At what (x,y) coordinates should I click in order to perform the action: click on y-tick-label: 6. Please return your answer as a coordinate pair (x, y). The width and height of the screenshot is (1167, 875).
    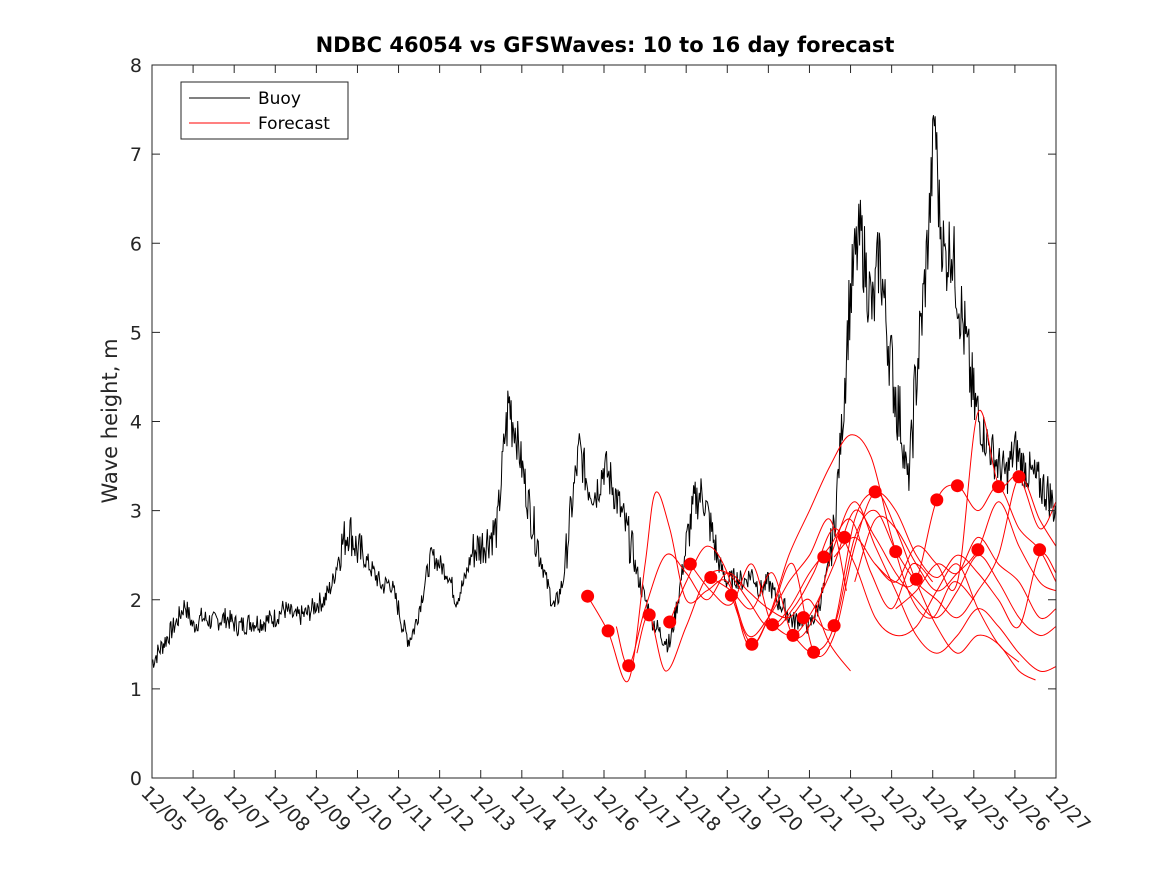
    Looking at the image, I should click on (136, 244).